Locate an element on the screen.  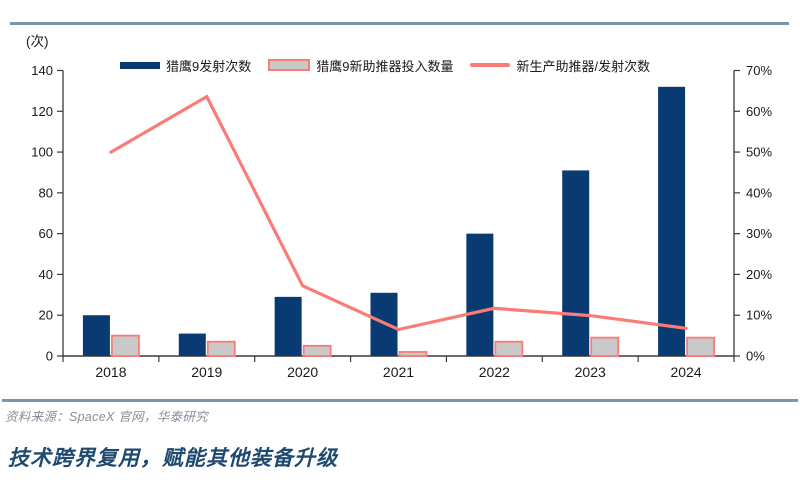
left-axis-tick-label: 140 is located at coordinates (42, 70).